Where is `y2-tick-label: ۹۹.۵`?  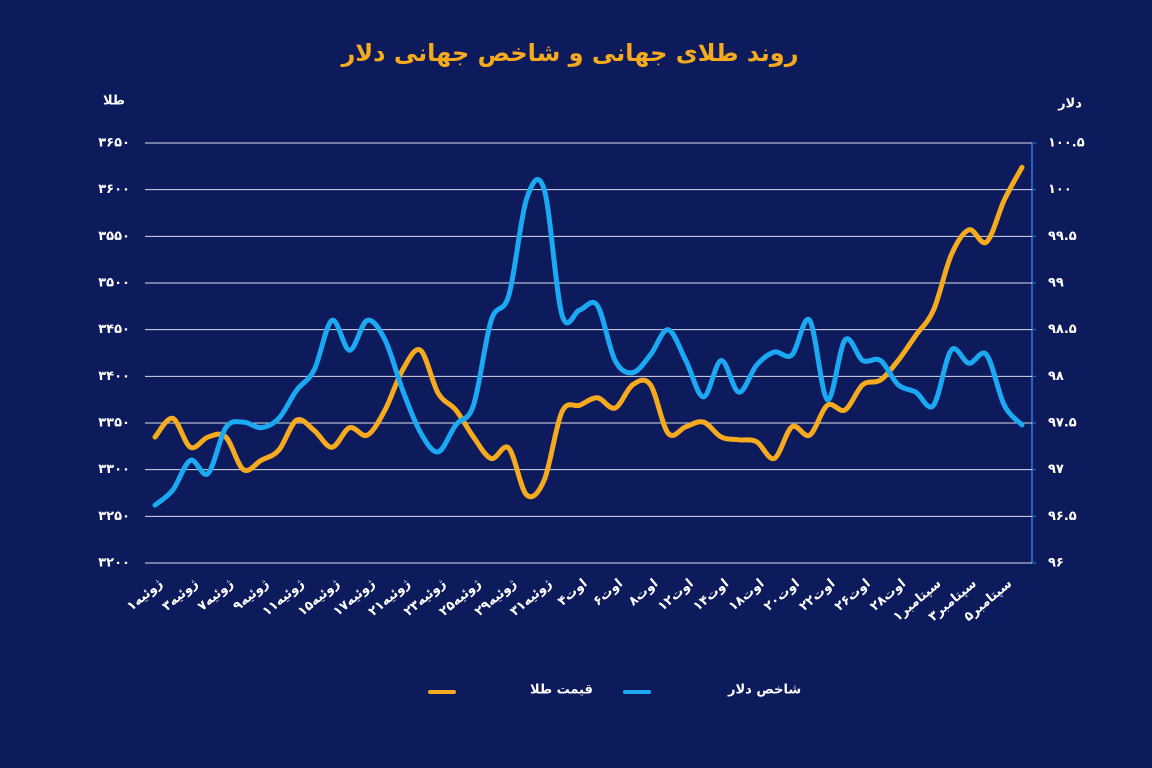 y2-tick-label: ۹۹.۵ is located at coordinates (1062, 236).